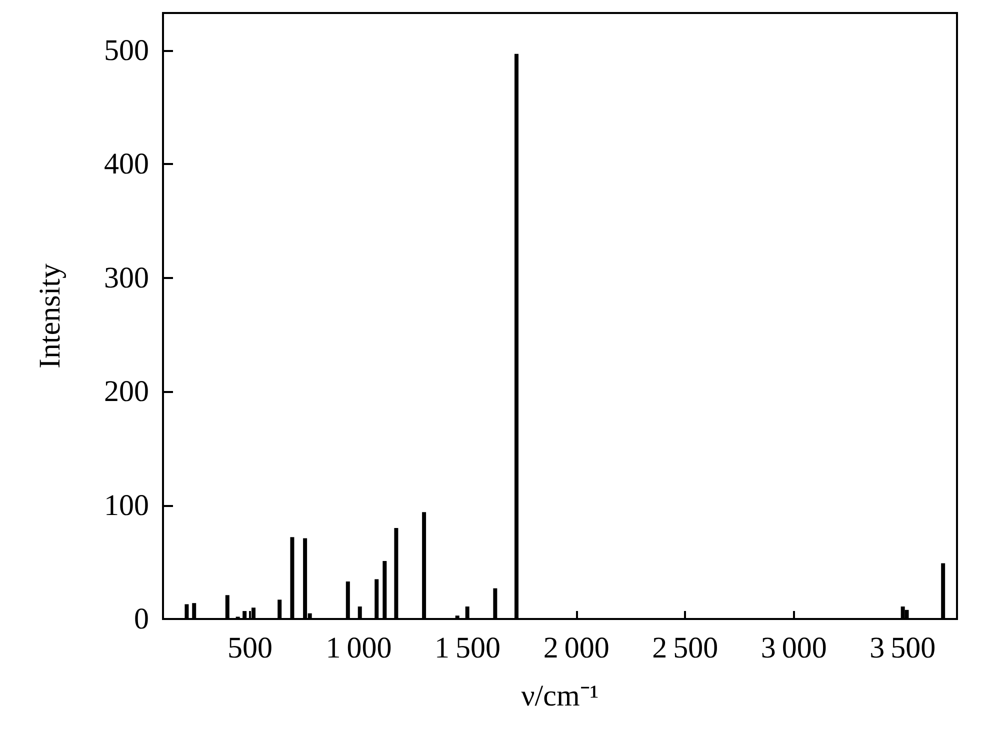 This screenshot has height=743, width=992. I want to click on y-axis-title: Intensity, so click(50, 316).